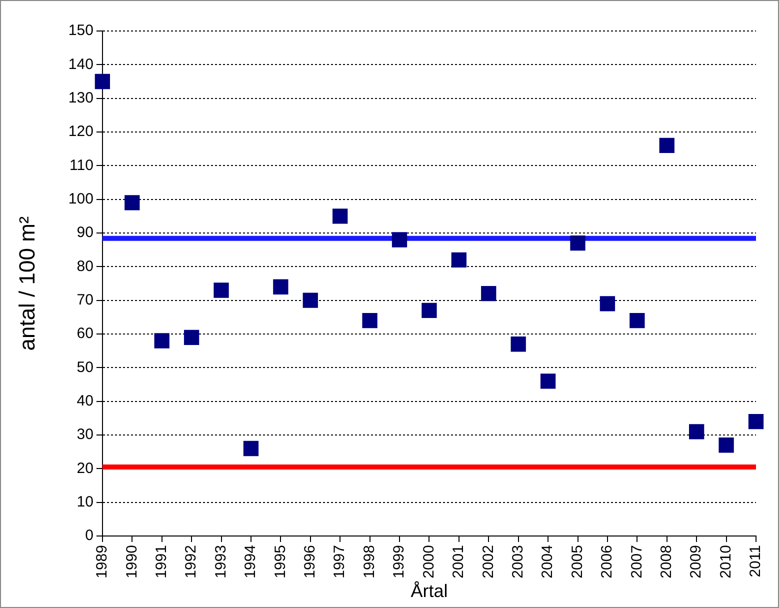 This screenshot has height=608, width=779. What do you see at coordinates (85, 468) in the screenshot?
I see `y-tick-label: 20` at bounding box center [85, 468].